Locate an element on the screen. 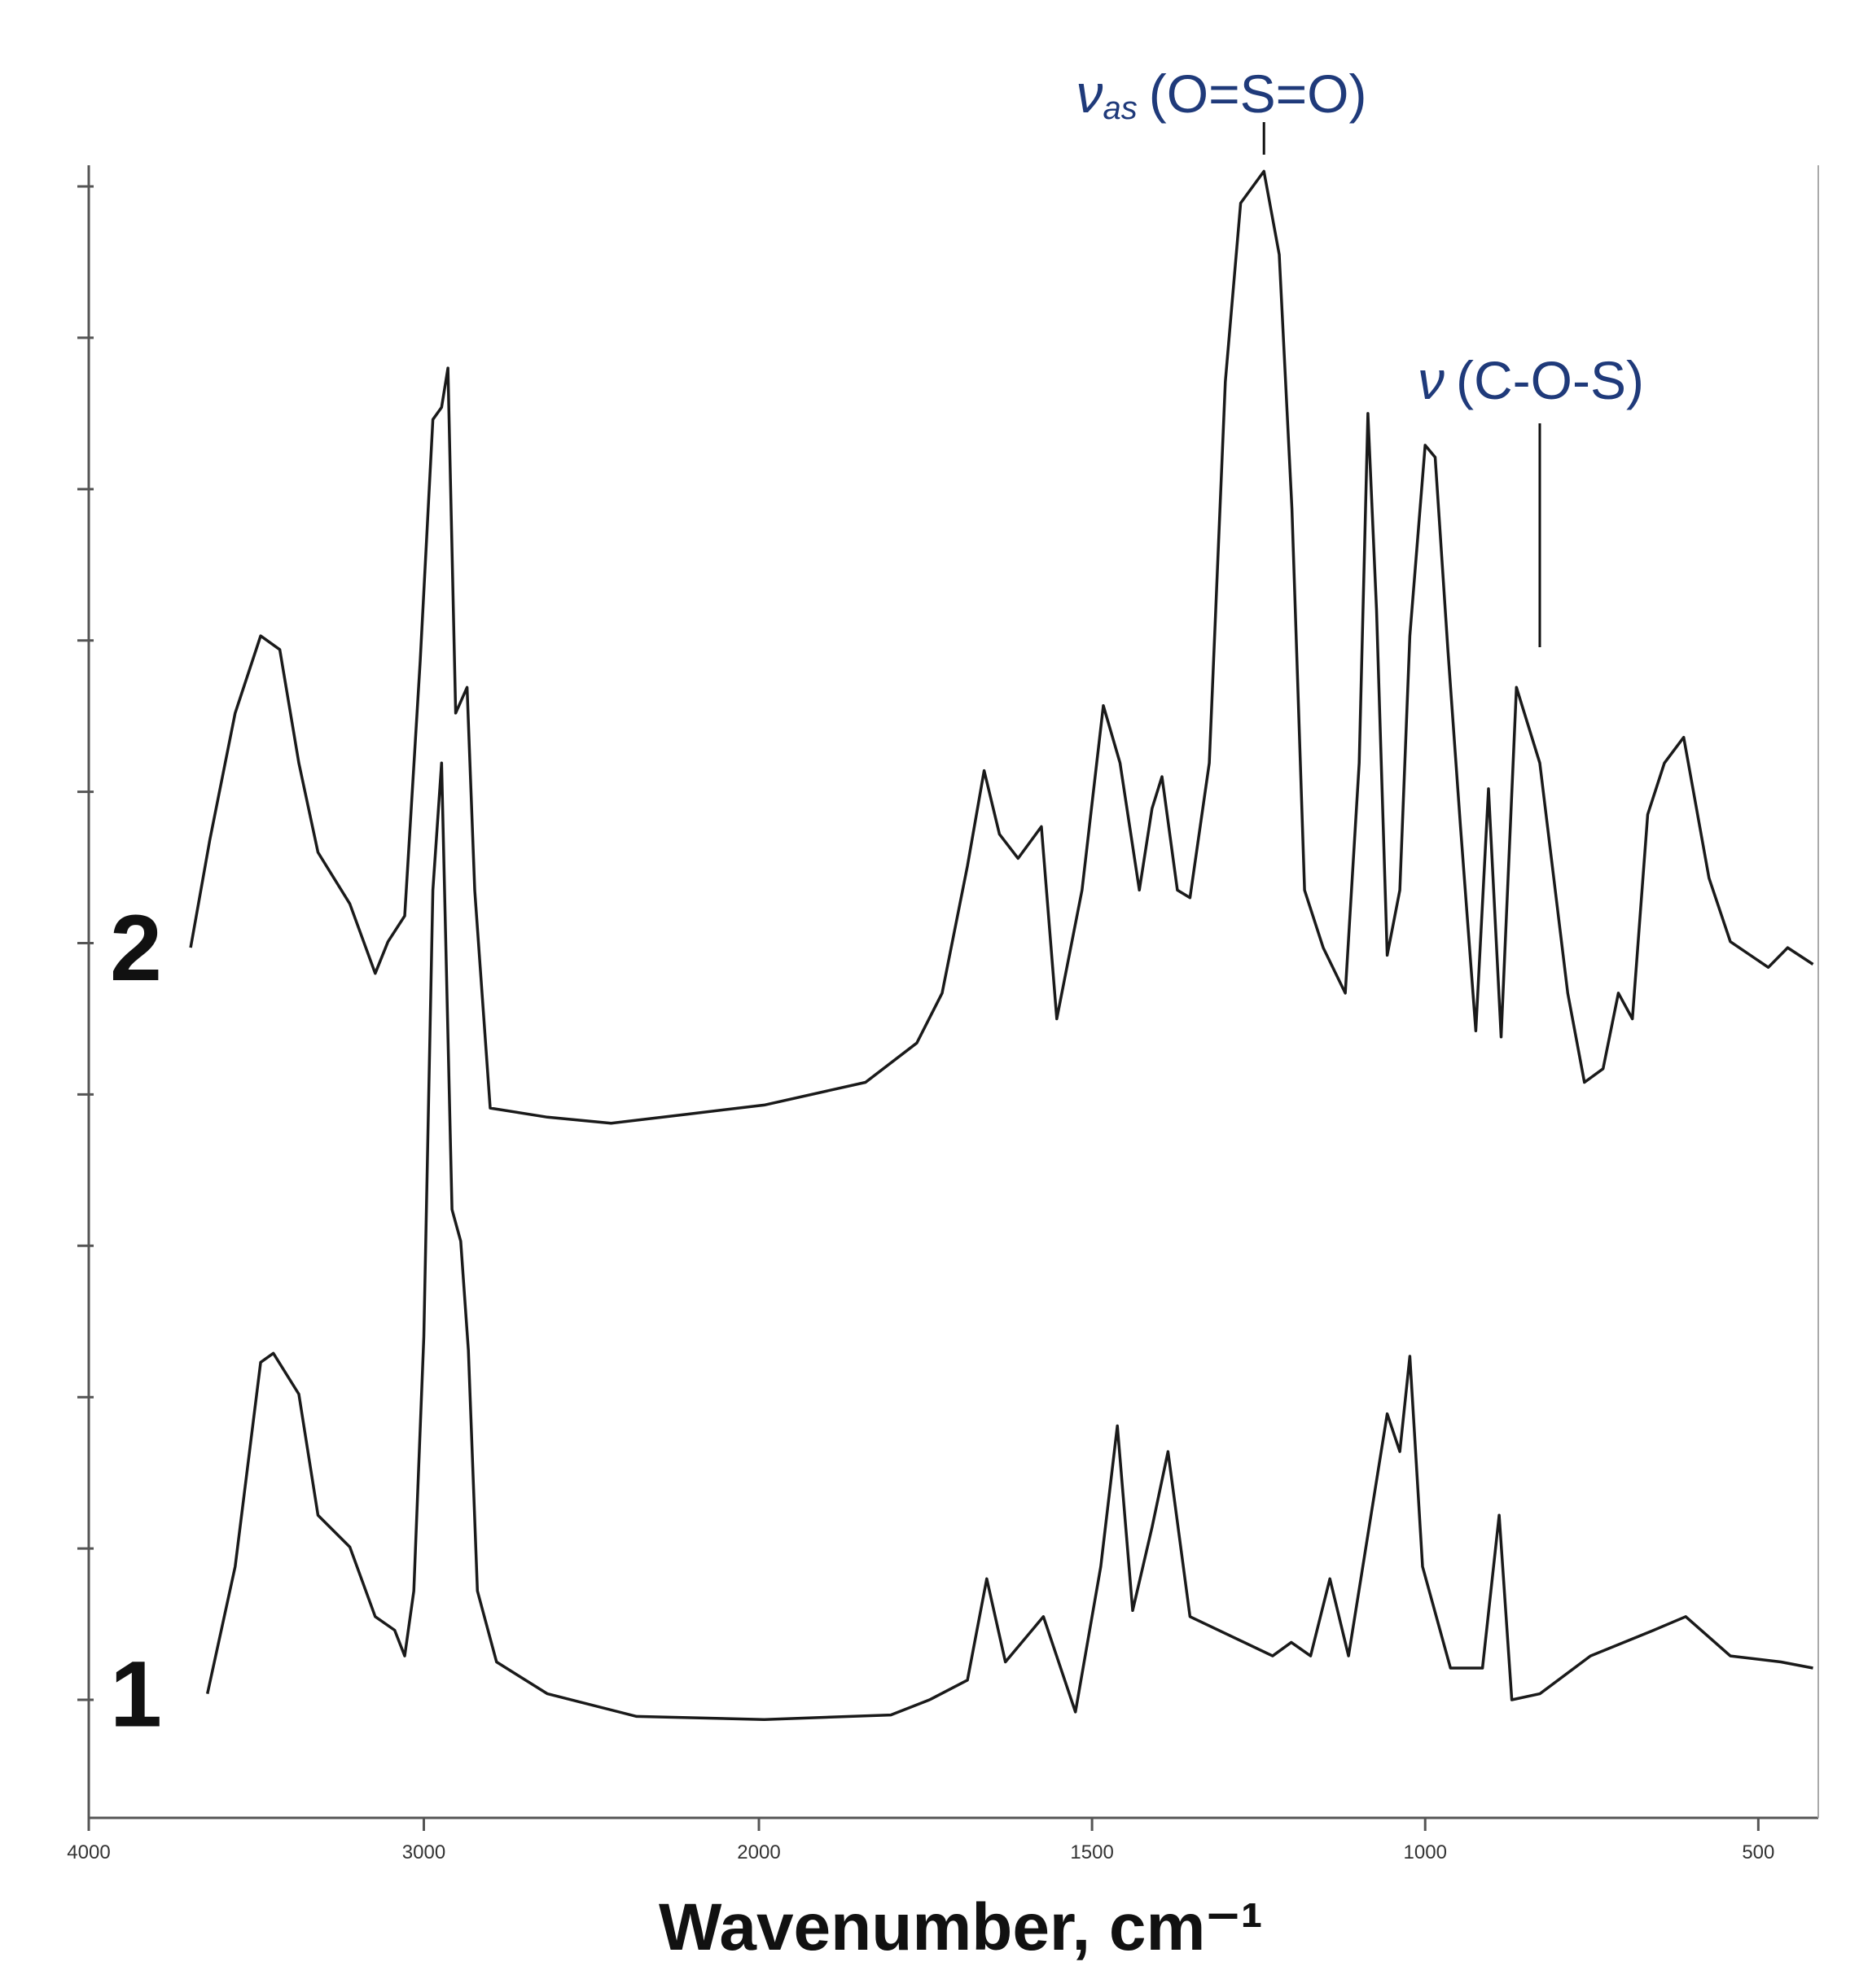 This screenshot has width=1859, height=1988. annotation-text: (O=S=O) is located at coordinates (1258, 93).